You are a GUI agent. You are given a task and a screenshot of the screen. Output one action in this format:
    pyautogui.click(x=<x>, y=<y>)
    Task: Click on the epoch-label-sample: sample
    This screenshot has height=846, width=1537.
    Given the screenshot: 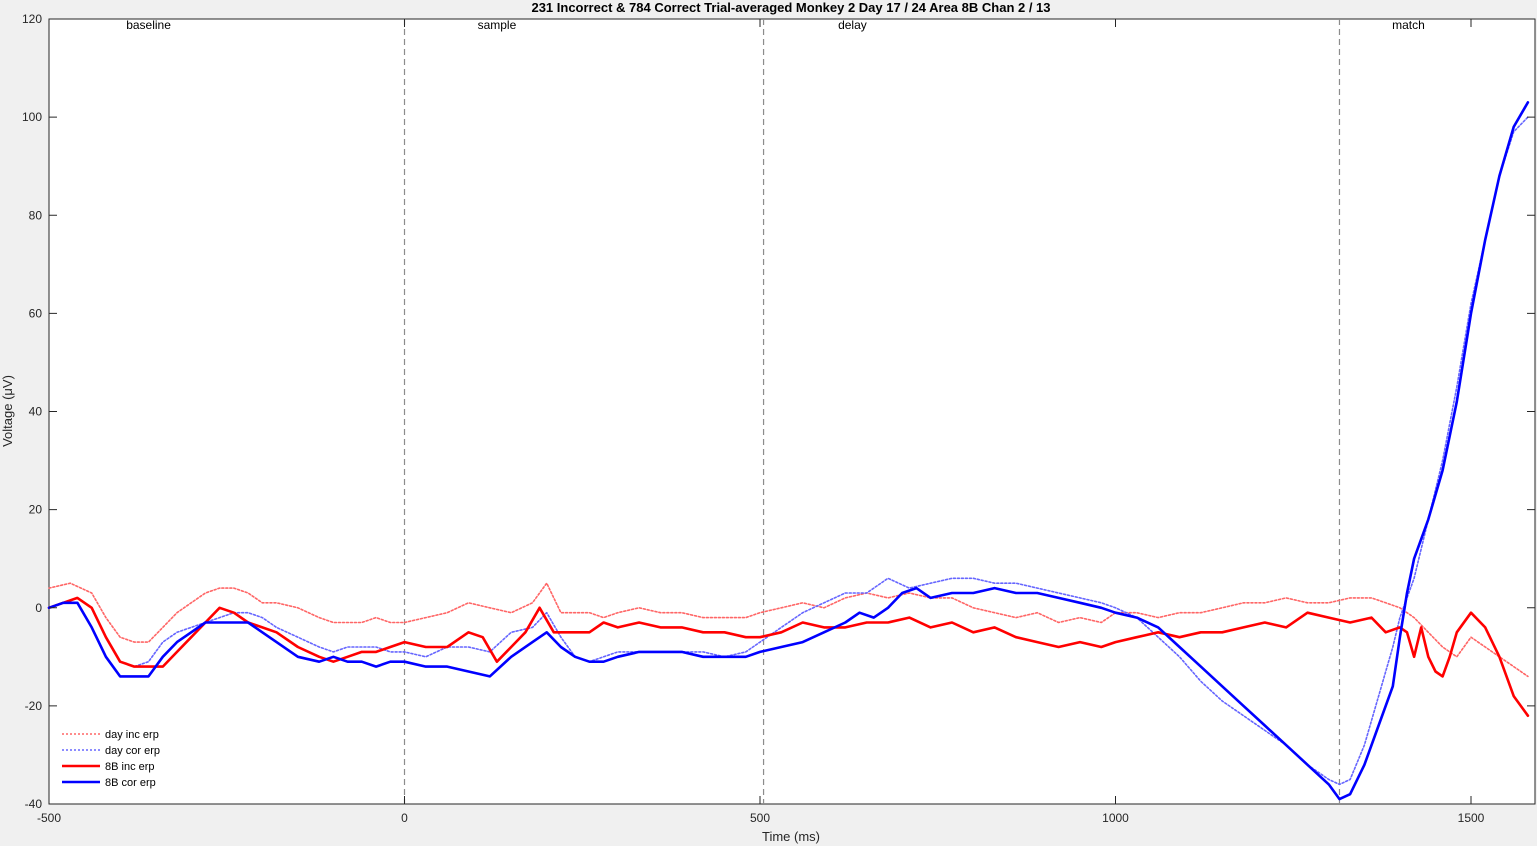 What is the action you would take?
    pyautogui.click(x=497, y=25)
    